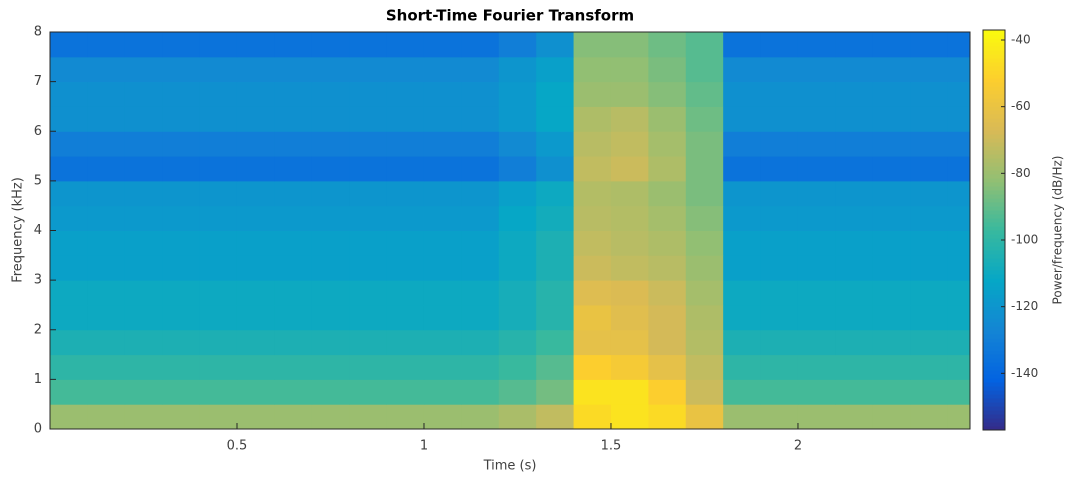  I want to click on colorbar-label: Power/frequency (dB/Hz), so click(1058, 230).